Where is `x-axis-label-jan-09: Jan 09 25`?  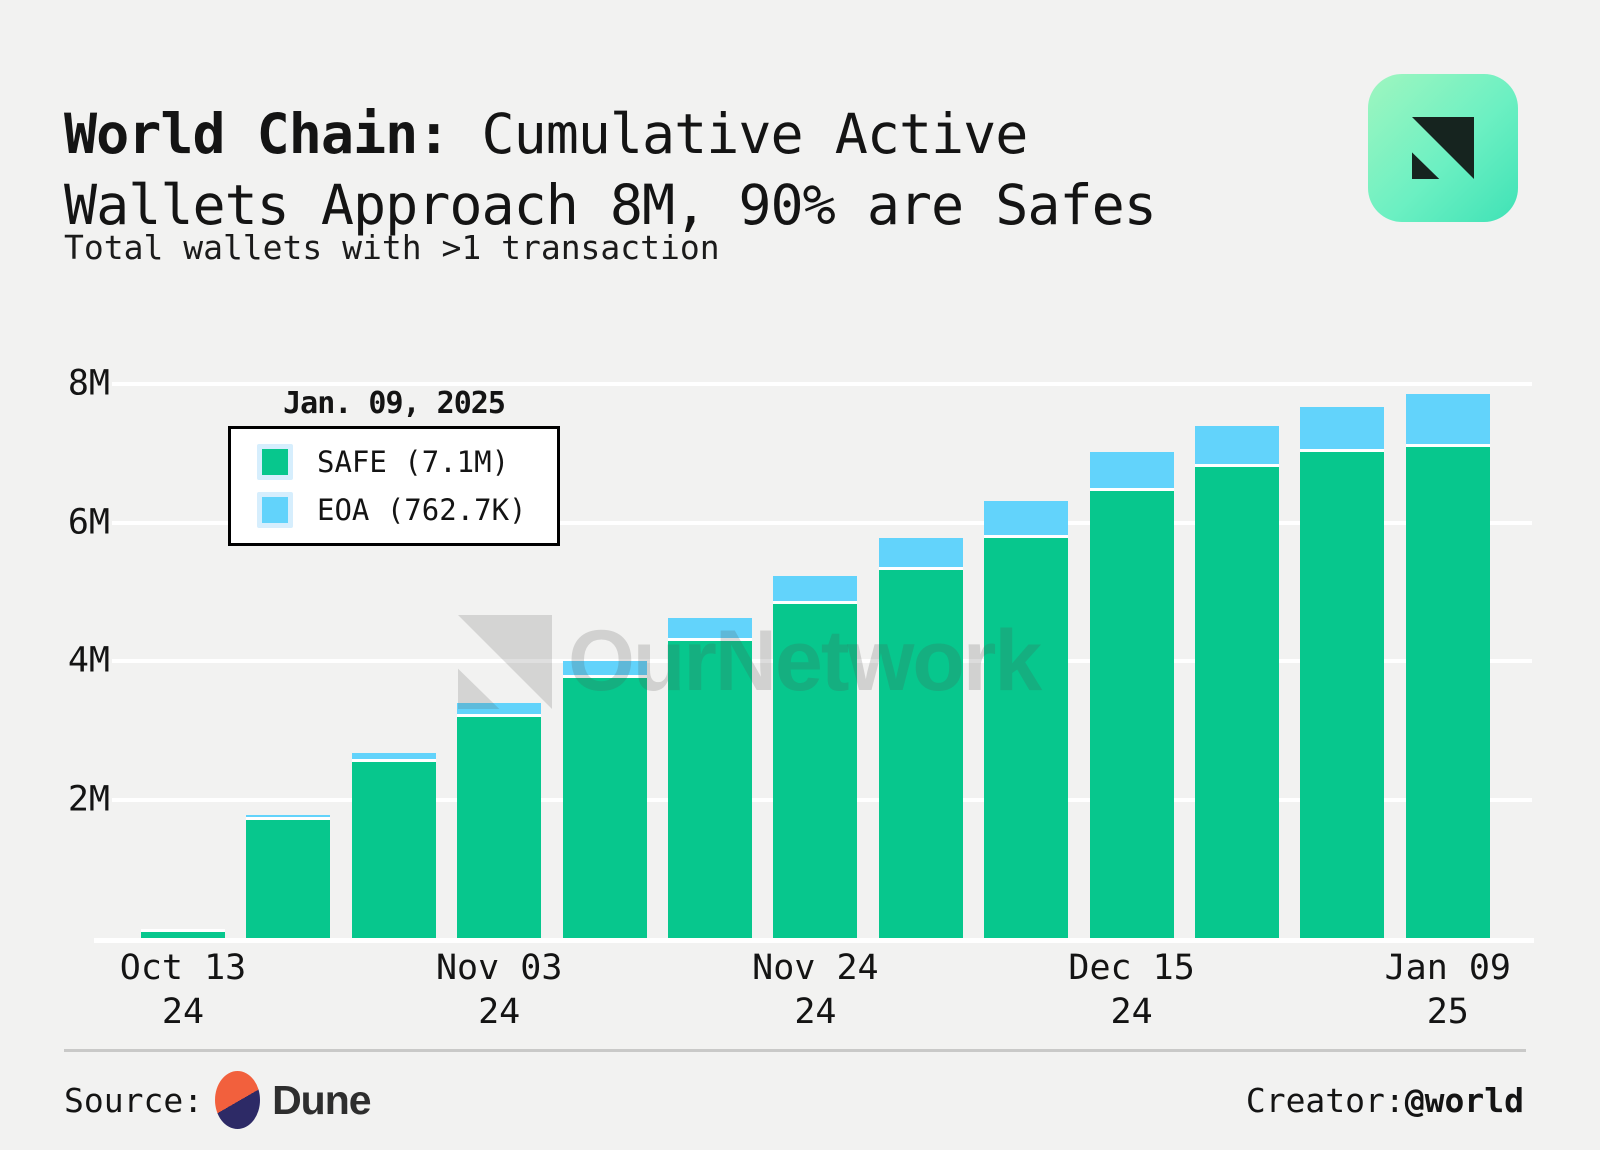
x-axis-label-jan-09: Jan 09 25 is located at coordinates (1448, 990).